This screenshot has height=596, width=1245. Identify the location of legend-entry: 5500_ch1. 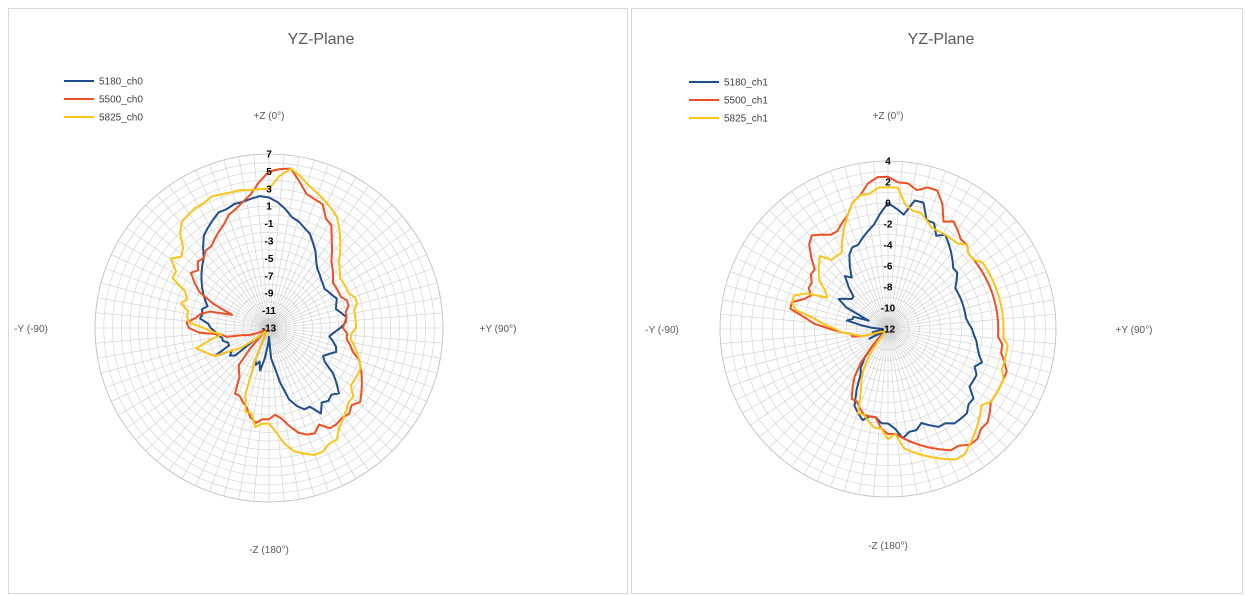
(746, 101).